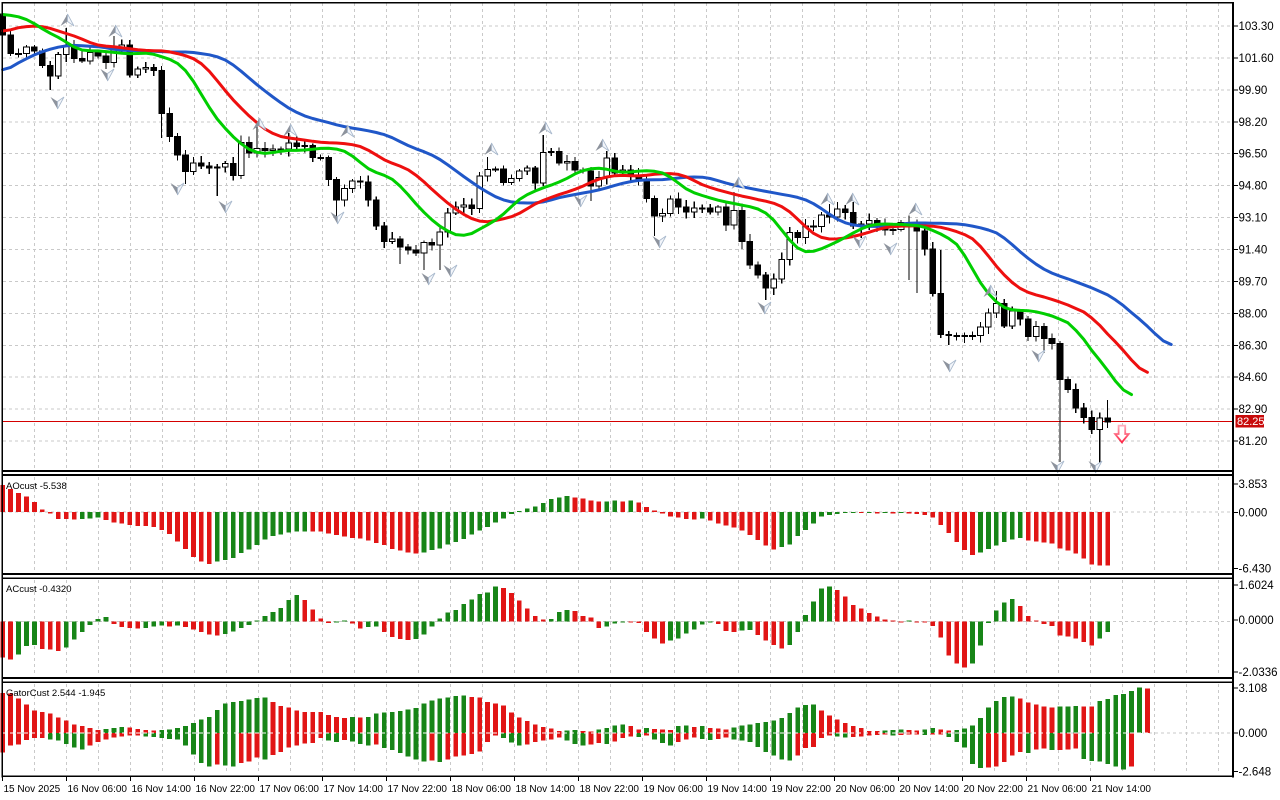 The height and width of the screenshot is (800, 1280). What do you see at coordinates (1256, 621) in the screenshot?
I see `svg-text: 0.0000` at bounding box center [1256, 621].